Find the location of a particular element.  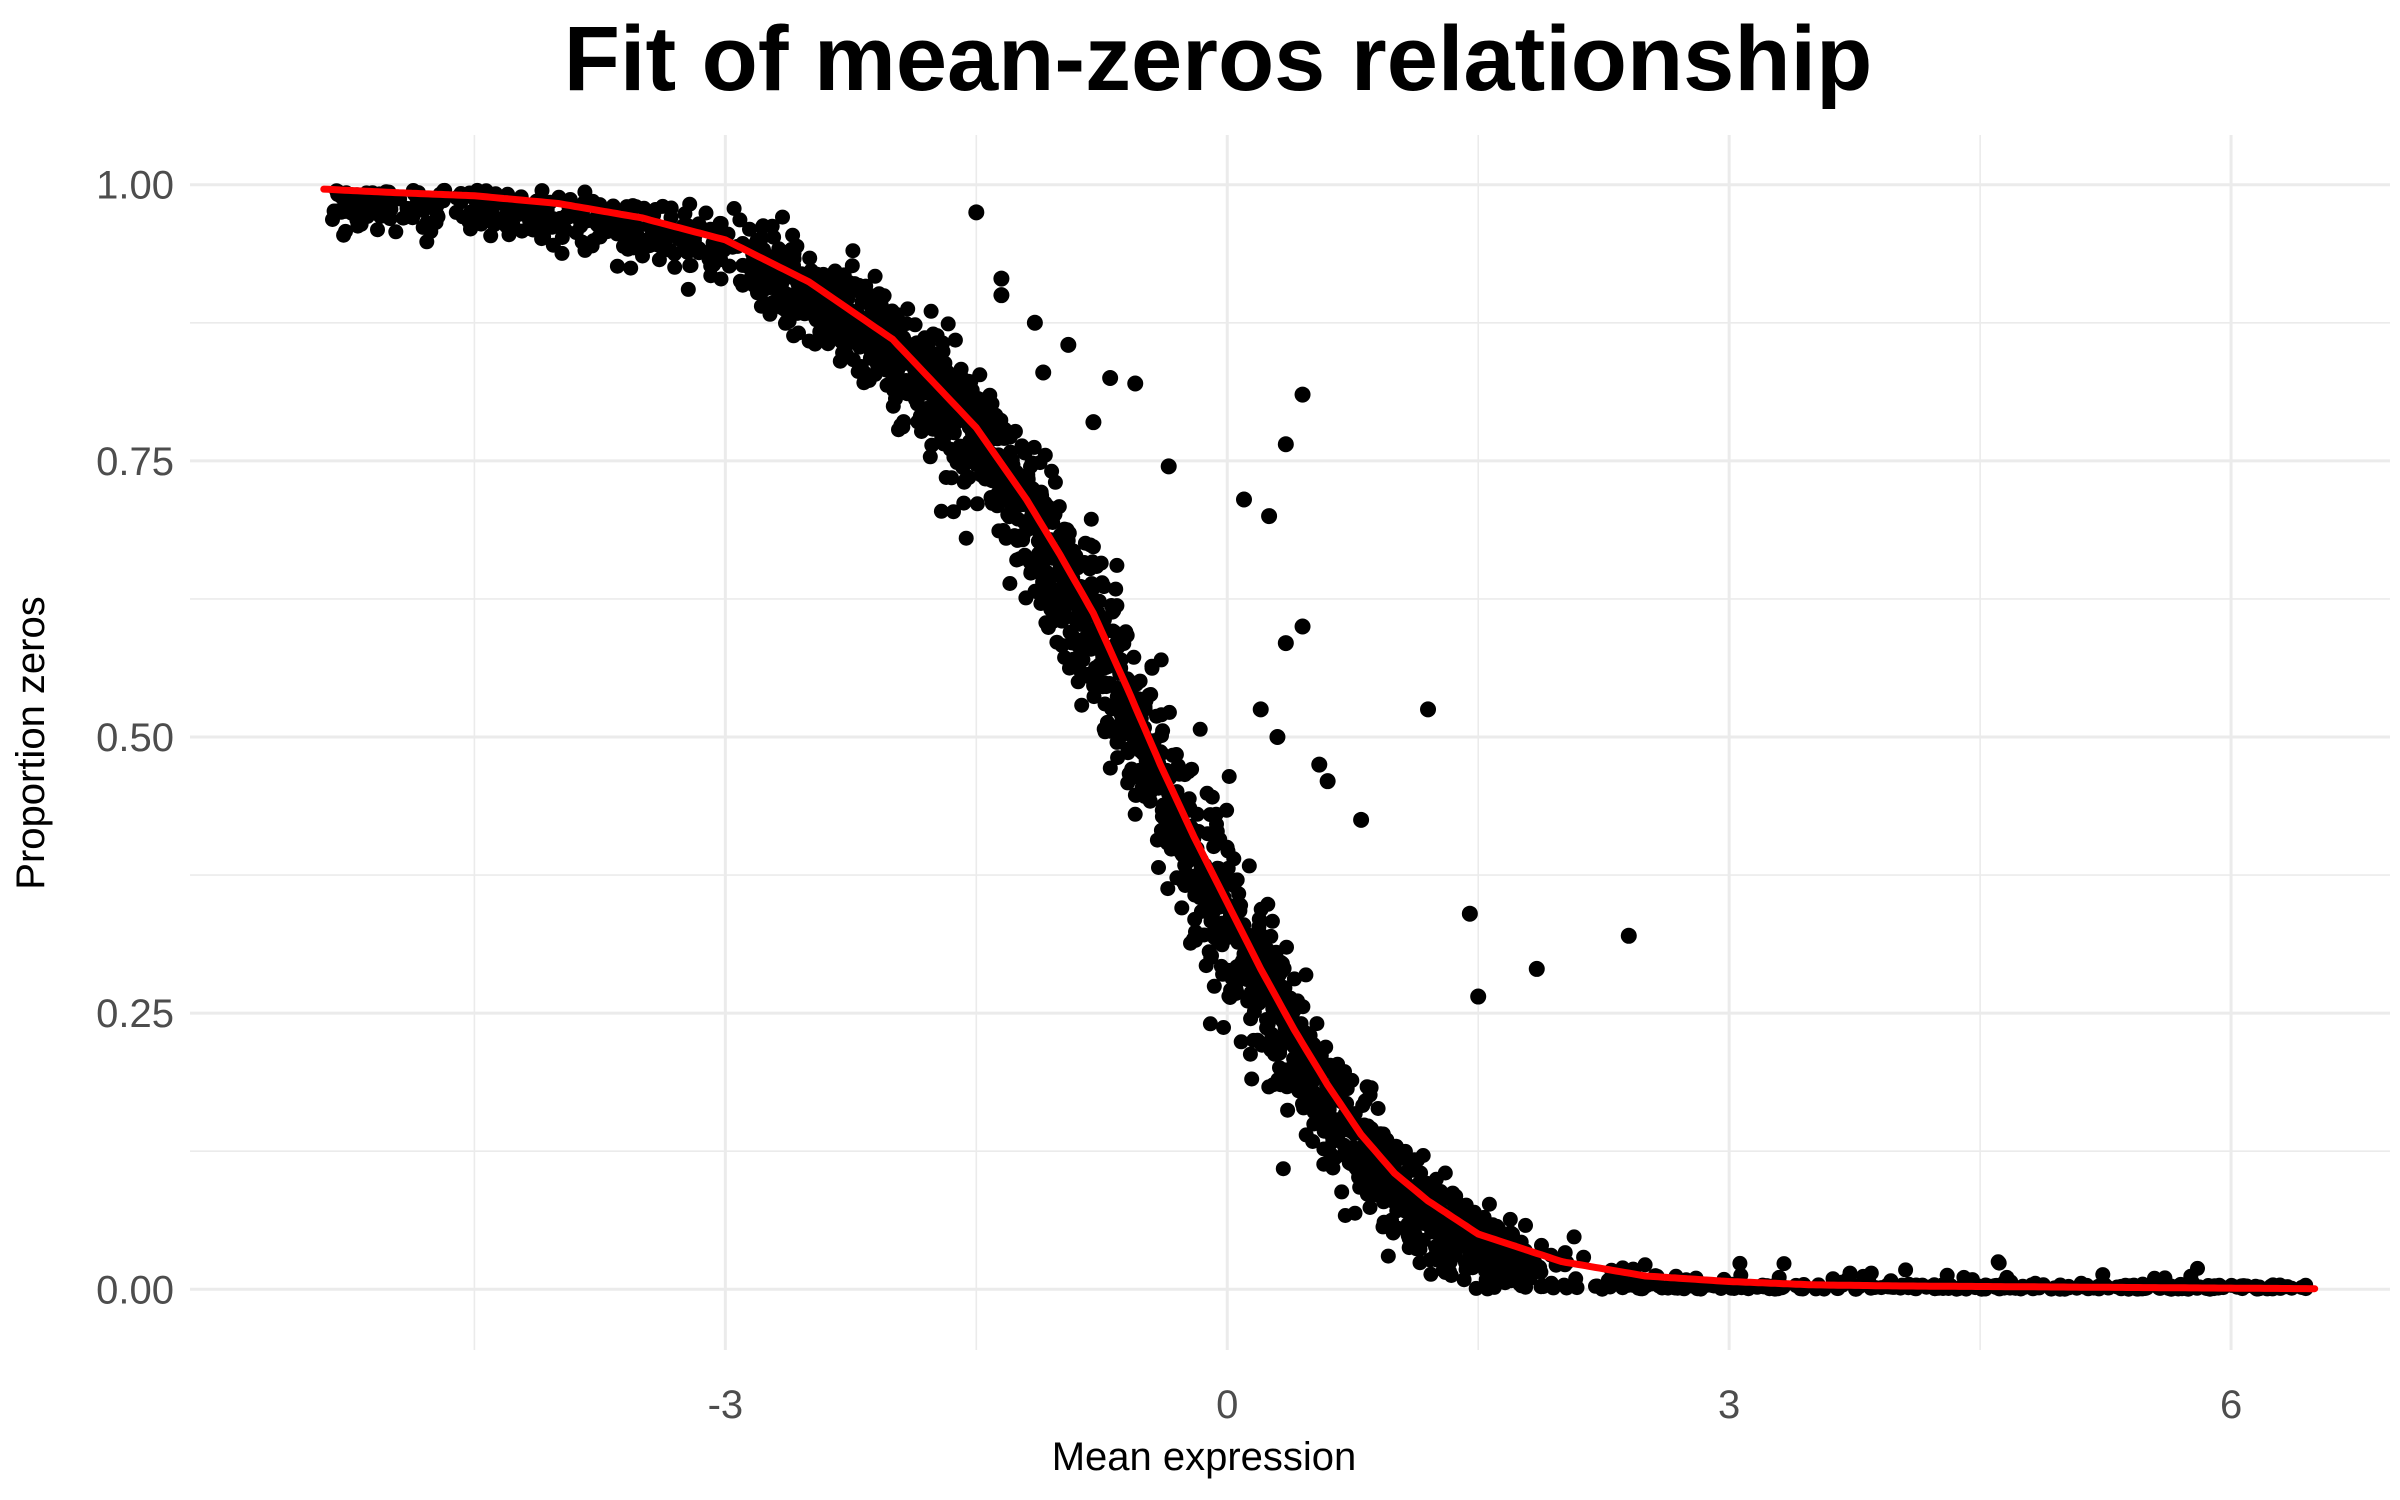

y-tick-label: 0.25 is located at coordinates (135, 1014).